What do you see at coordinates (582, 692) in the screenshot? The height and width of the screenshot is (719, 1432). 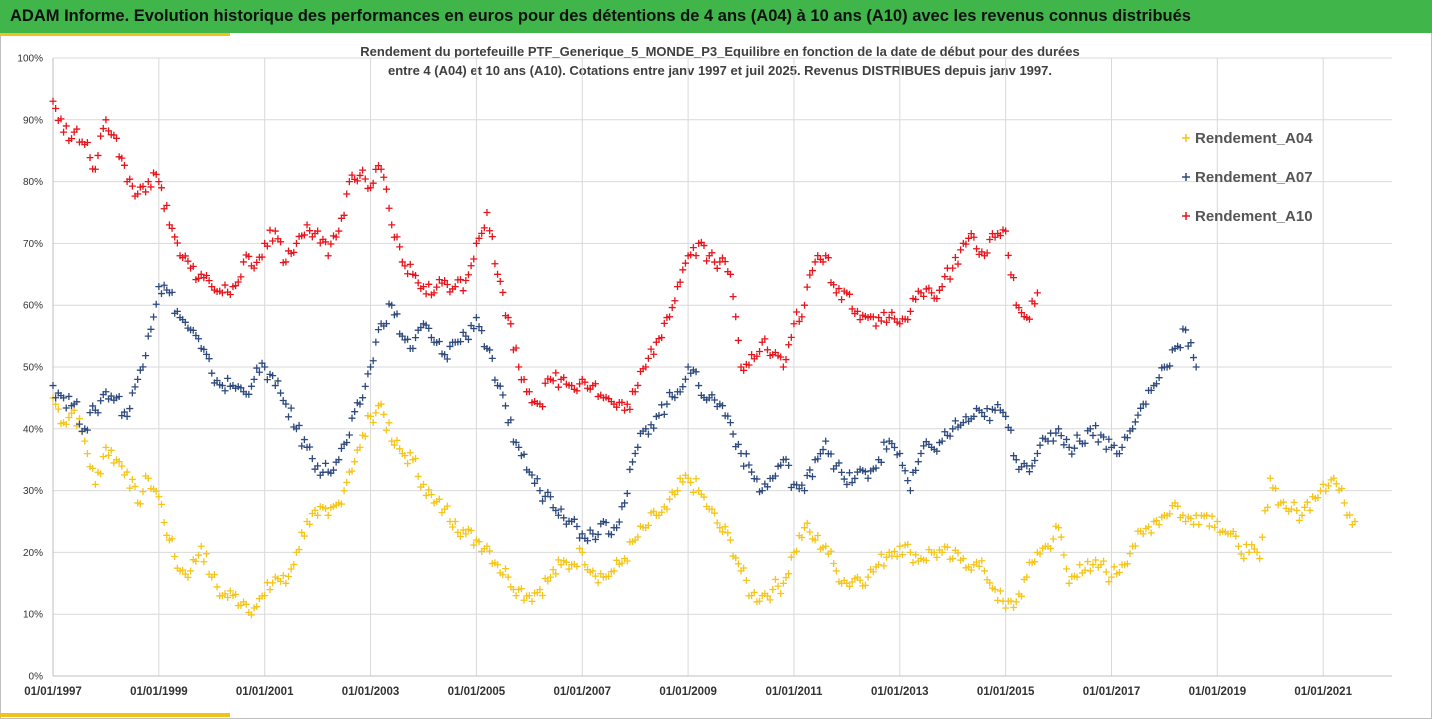 I see `x-tick-label: 01/01/2007` at bounding box center [582, 692].